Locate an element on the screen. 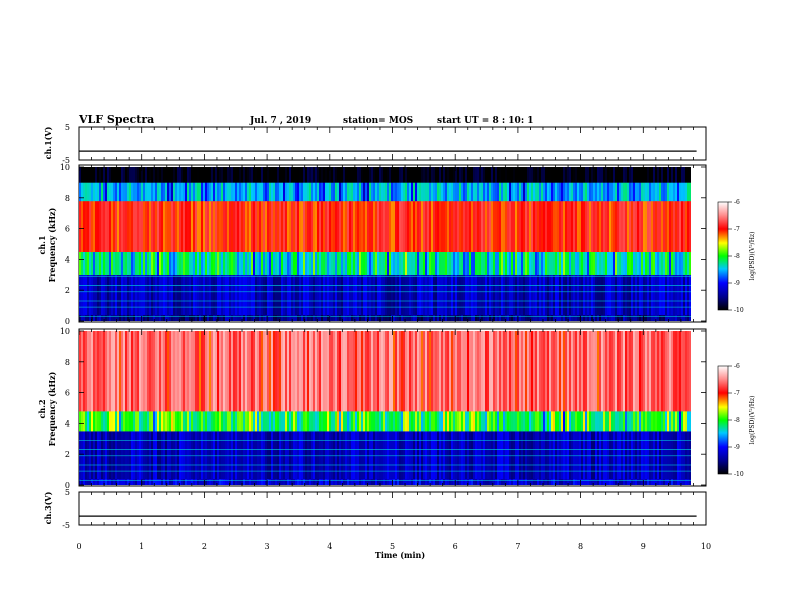  x-tick-label: 0 is located at coordinates (78, 546).